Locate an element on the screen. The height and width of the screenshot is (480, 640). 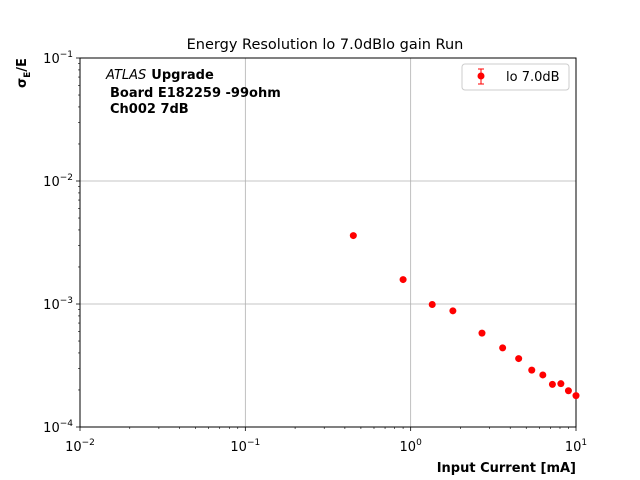
x-tick-exponent: −1 is located at coordinates (253, 443).